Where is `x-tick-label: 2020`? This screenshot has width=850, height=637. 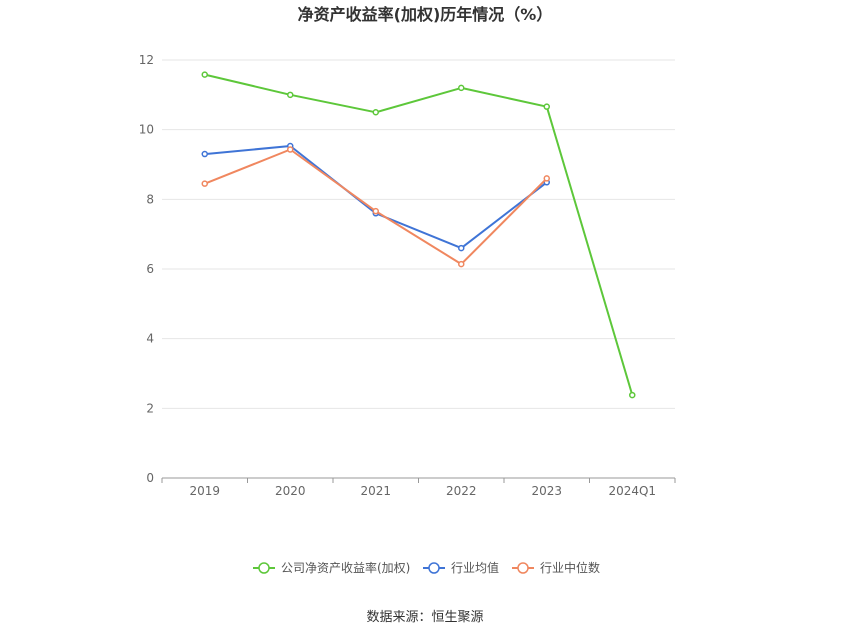 x-tick-label: 2020 is located at coordinates (290, 491).